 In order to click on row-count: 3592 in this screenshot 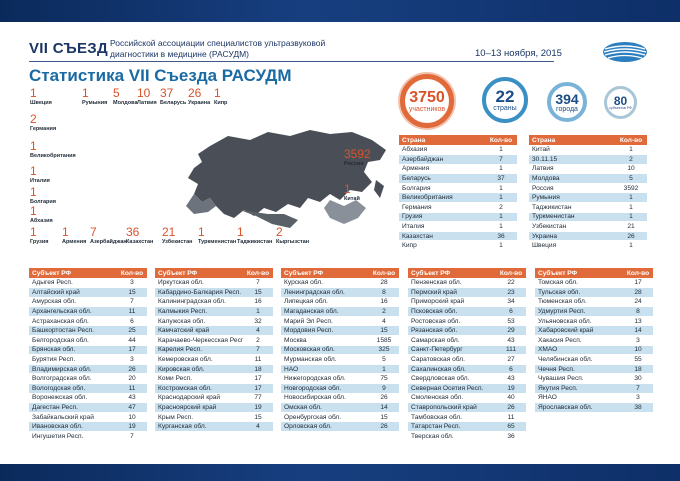, I will do `click(631, 188)`.